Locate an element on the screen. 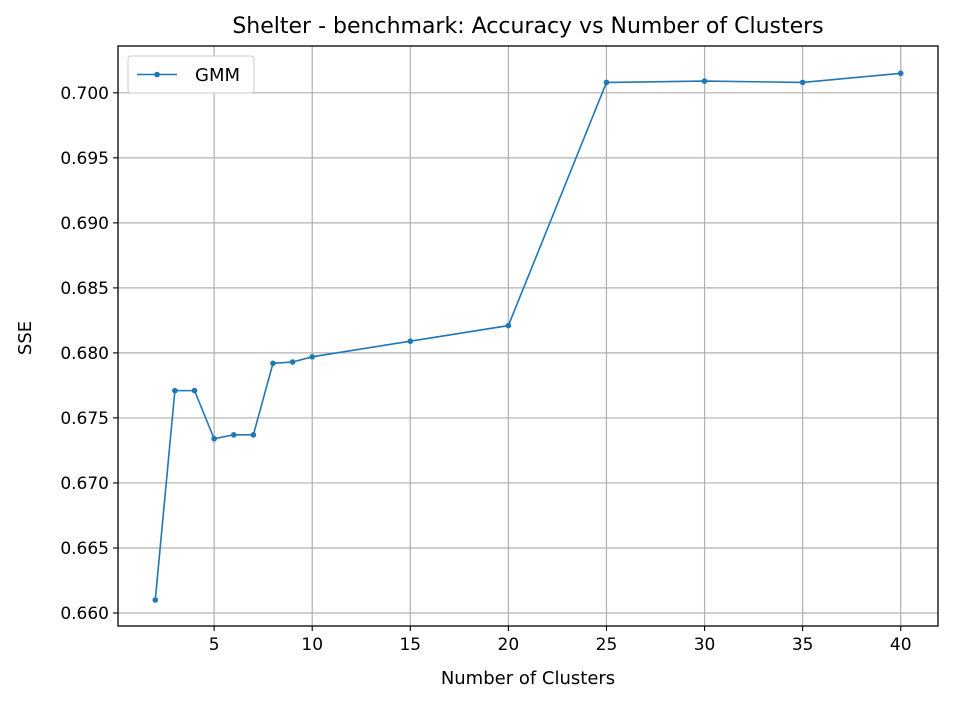 The width and height of the screenshot is (957, 704). x-tick-label: 25 is located at coordinates (607, 645).